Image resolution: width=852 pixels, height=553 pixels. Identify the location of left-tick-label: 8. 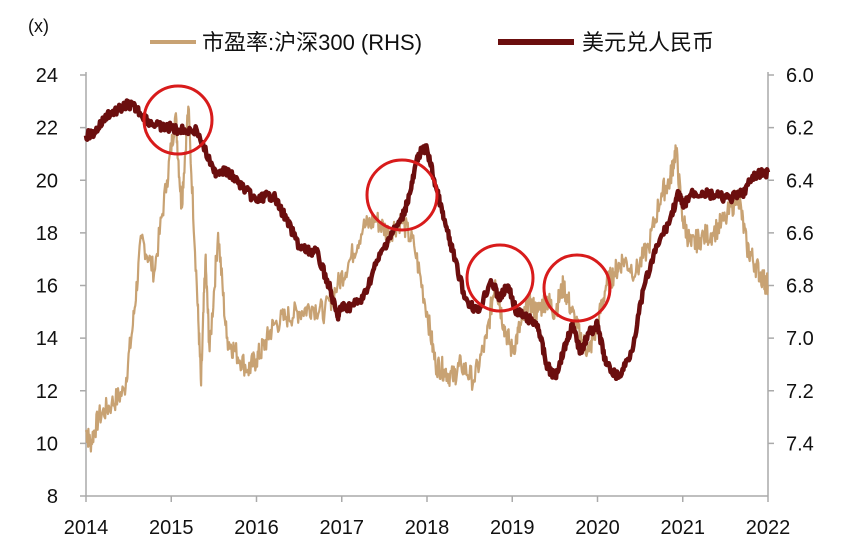
(52, 497).